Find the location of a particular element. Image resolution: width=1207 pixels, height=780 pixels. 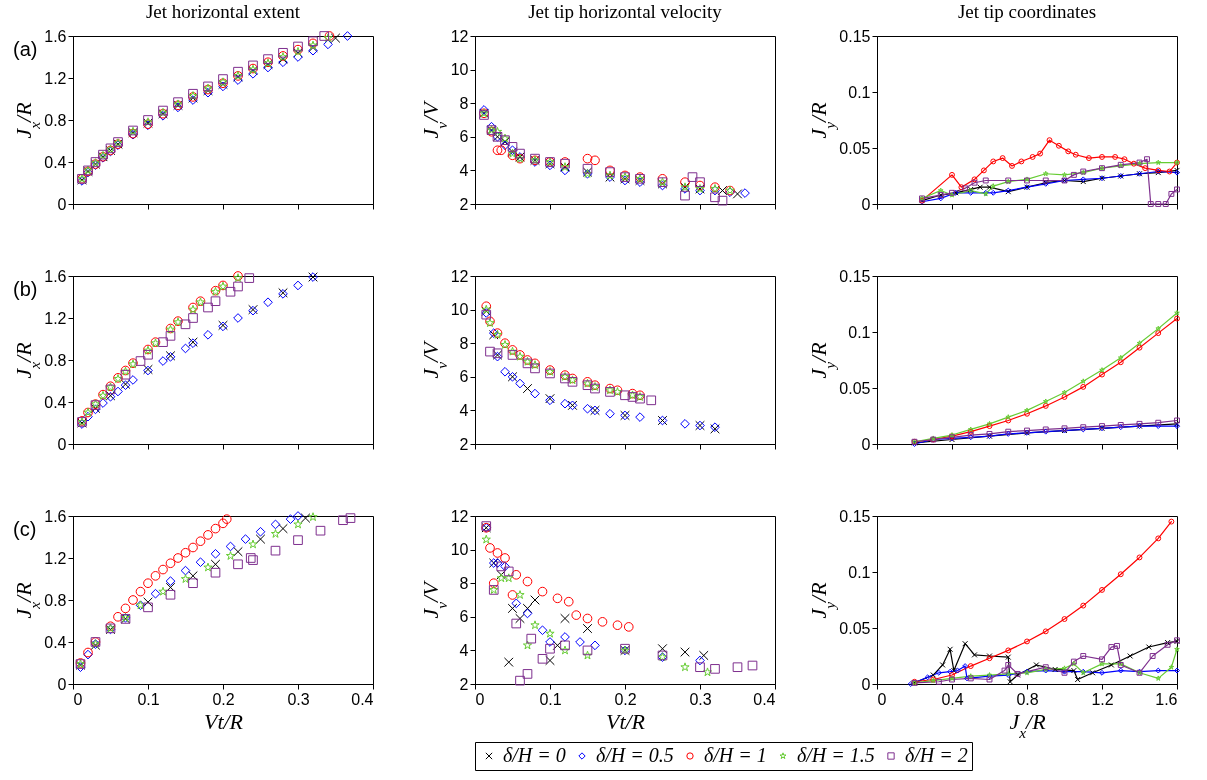

x-tick-label: 1.2 is located at coordinates (1102, 699).